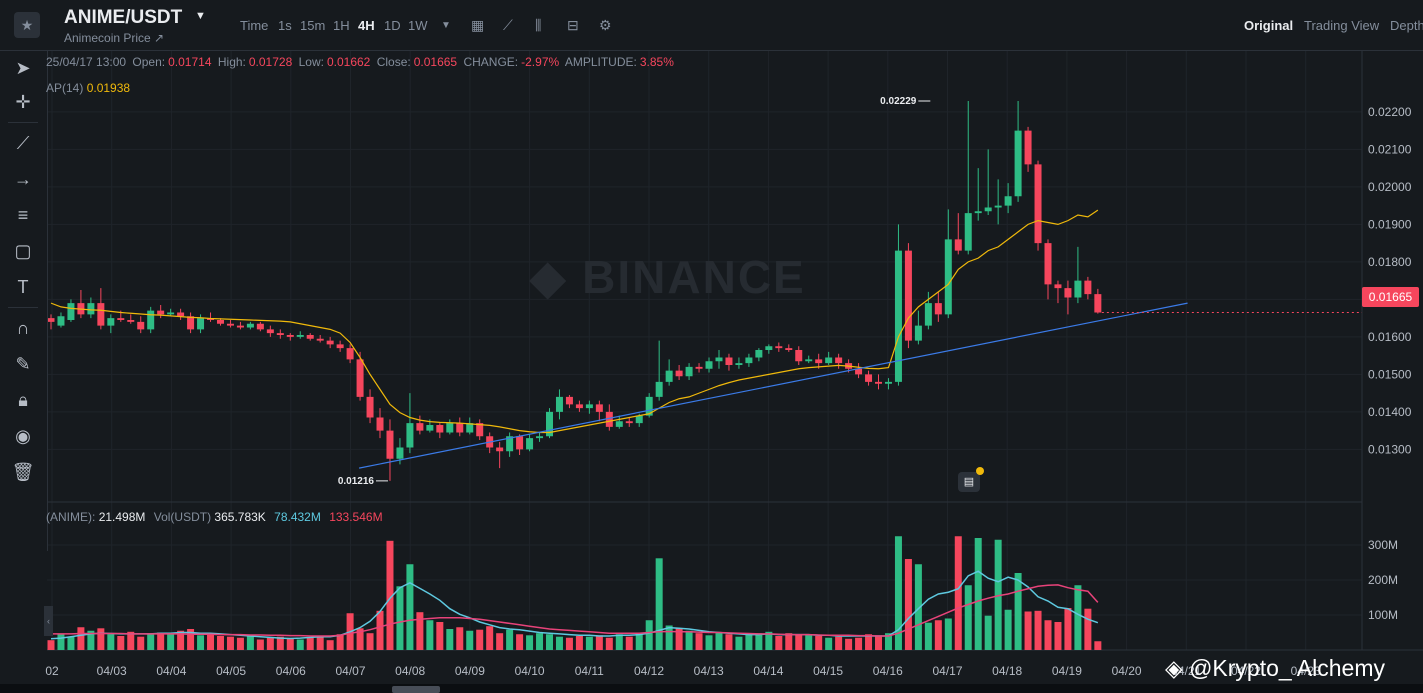 Image resolution: width=1423 pixels, height=693 pixels. What do you see at coordinates (605, 25) in the screenshot?
I see `settings-gear-icon: ⚙` at bounding box center [605, 25].